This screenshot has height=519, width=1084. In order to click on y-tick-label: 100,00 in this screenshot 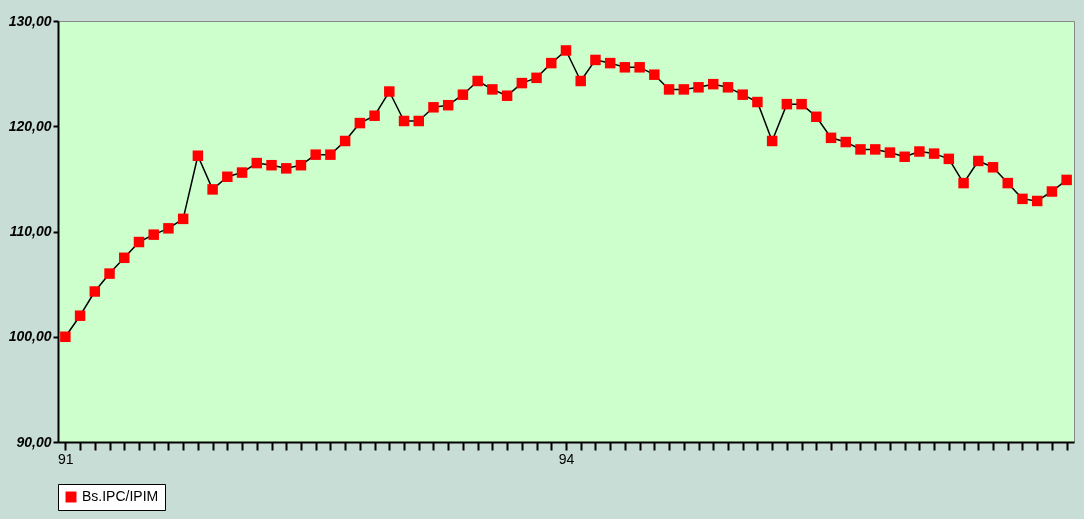, I will do `click(30, 336)`.